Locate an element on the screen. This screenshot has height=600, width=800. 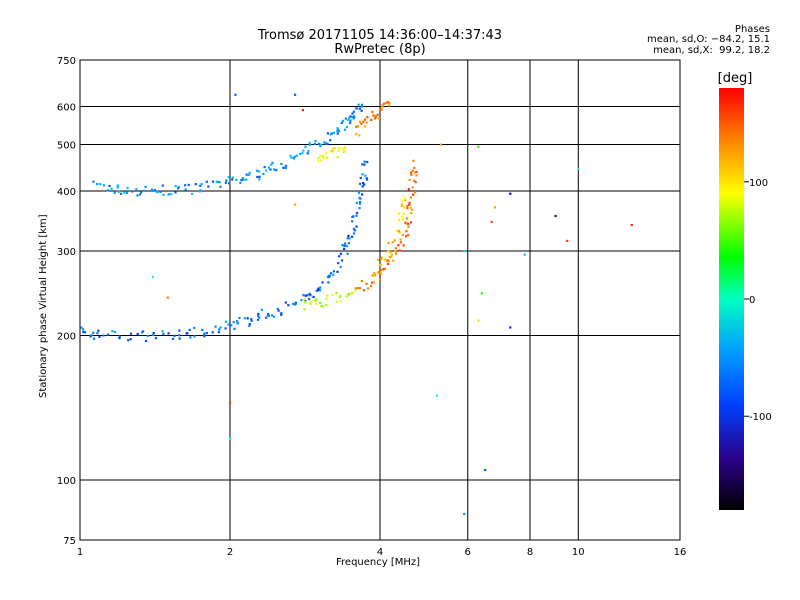
y-tick-label: 100 is located at coordinates (66, 481).